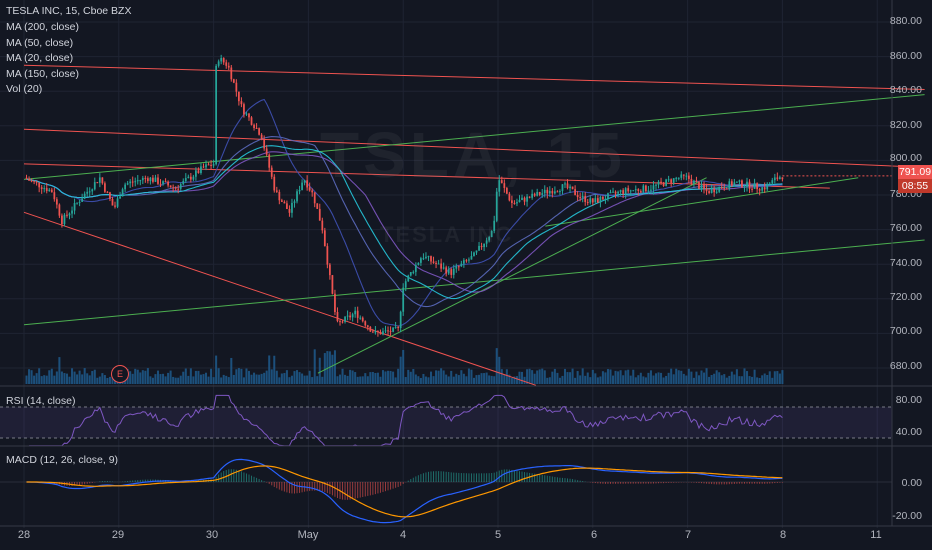  What do you see at coordinates (41, 401) in the screenshot?
I see `rsi-label: RSI (14, close)` at bounding box center [41, 401].